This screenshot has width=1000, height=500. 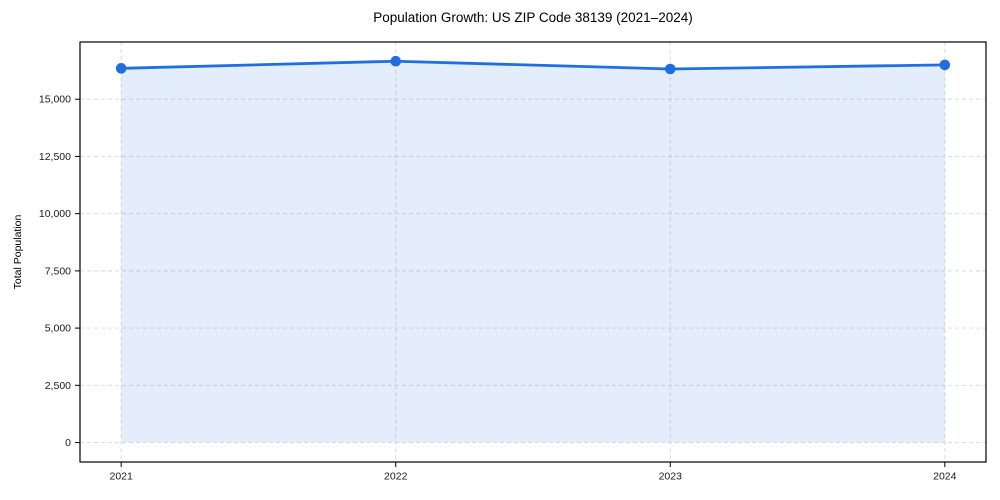 What do you see at coordinates (55, 100) in the screenshot?
I see `y-tick-label: 15,000` at bounding box center [55, 100].